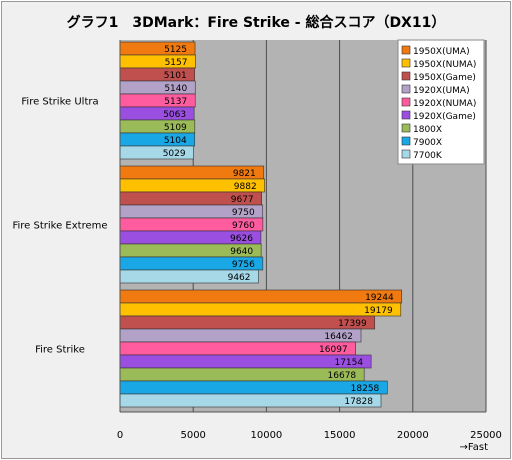 This screenshot has height=460, width=512. What do you see at coordinates (340, 435) in the screenshot?
I see `x-tick-label: 15000` at bounding box center [340, 435].